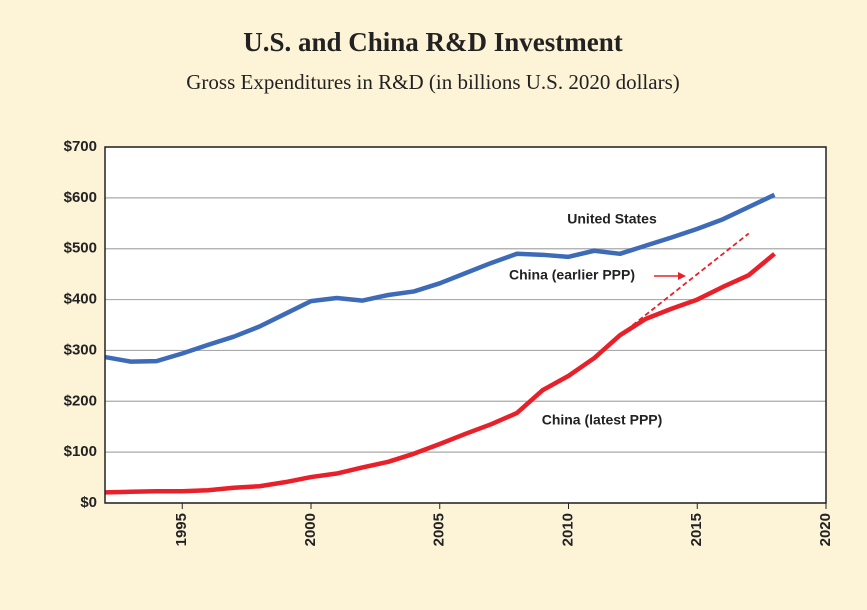 Image resolution: width=867 pixels, height=610 pixels. Describe the element at coordinates (572, 275) in the screenshot. I see `annotation: China (earlier PPP)` at that location.